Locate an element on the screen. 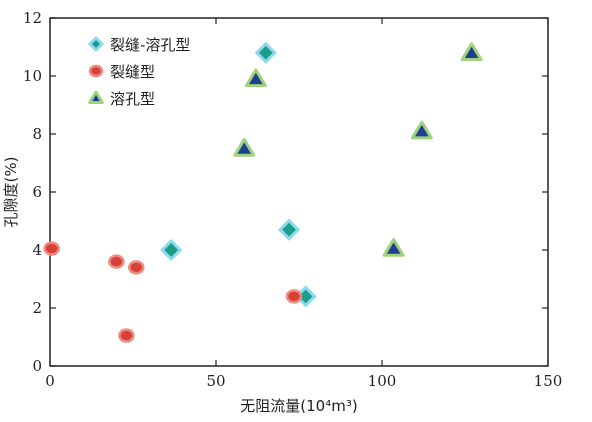 The image size is (592, 422). legend-label: 裂缝-溶孔型 is located at coordinates (150, 45).